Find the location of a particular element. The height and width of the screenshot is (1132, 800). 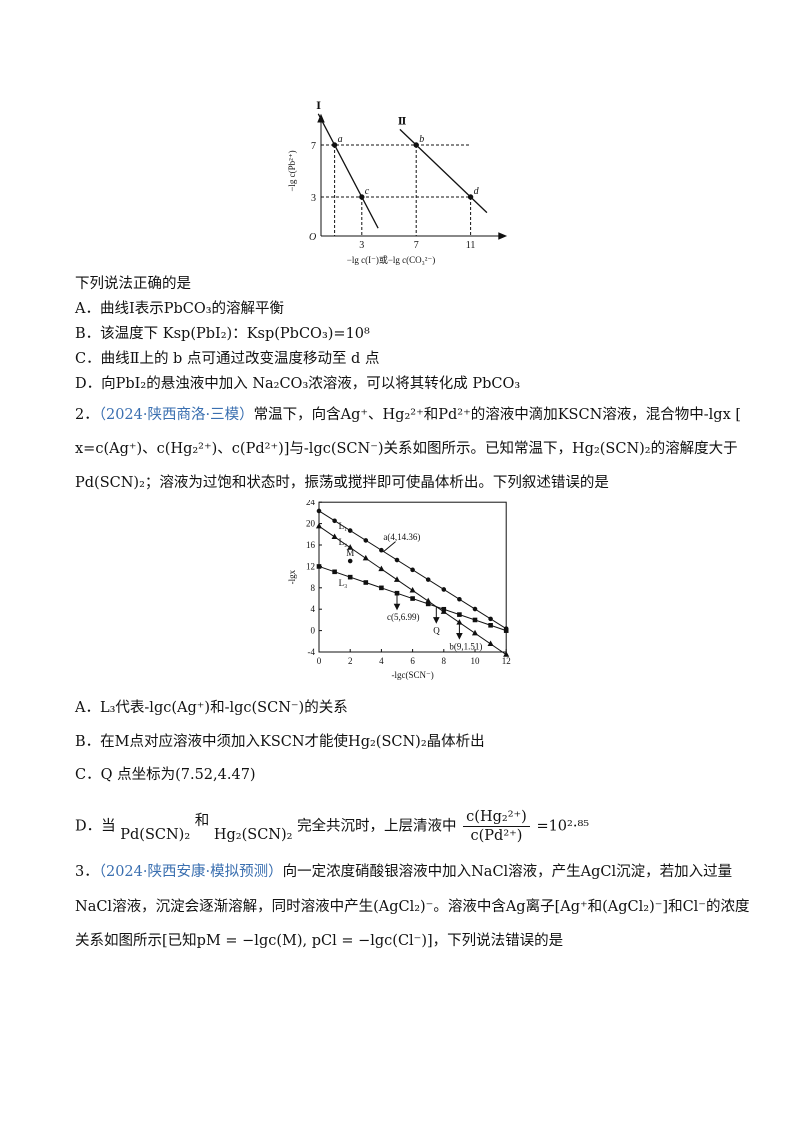

annotation-arrow is located at coordinates (389, 547).